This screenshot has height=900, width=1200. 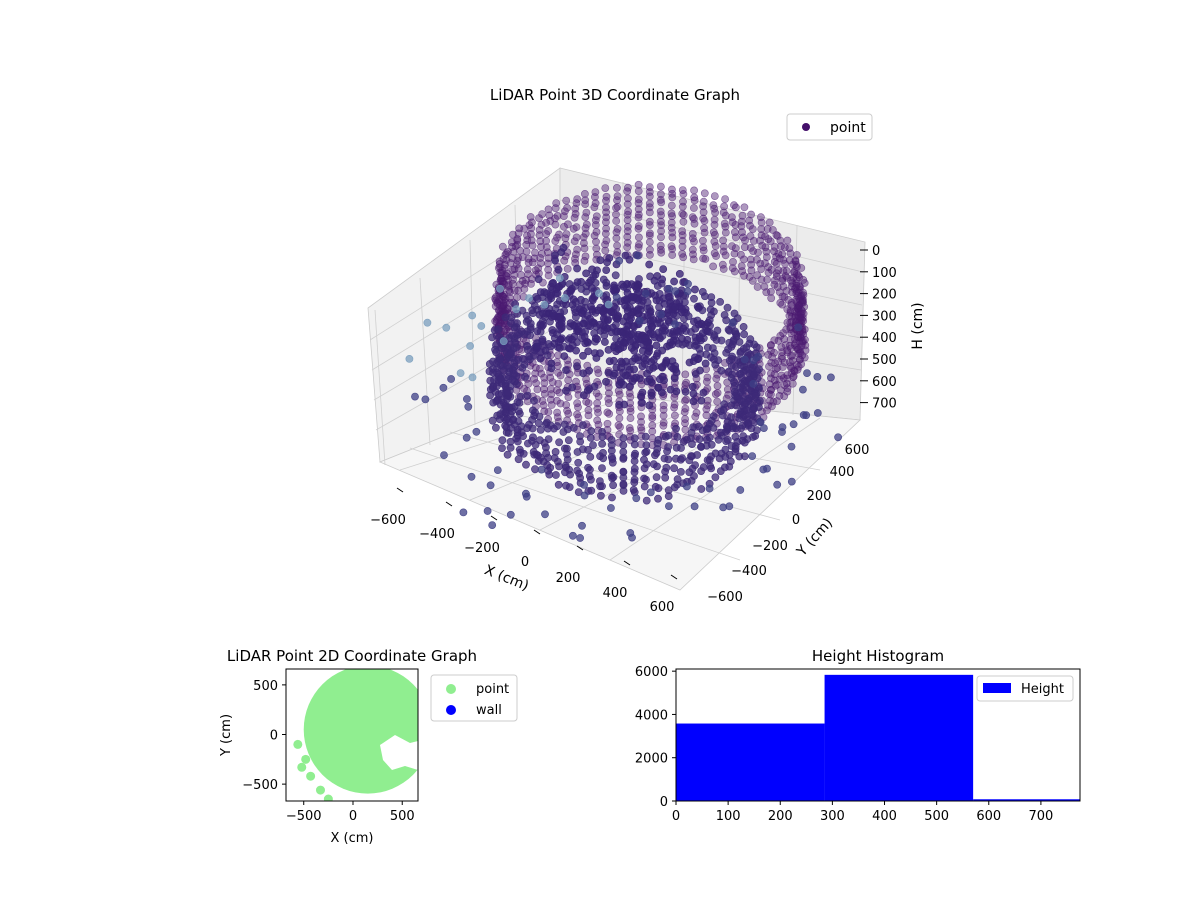 What do you see at coordinates (651, 715) in the screenshot?
I see `y-tick-label-histogram: 4000` at bounding box center [651, 715].